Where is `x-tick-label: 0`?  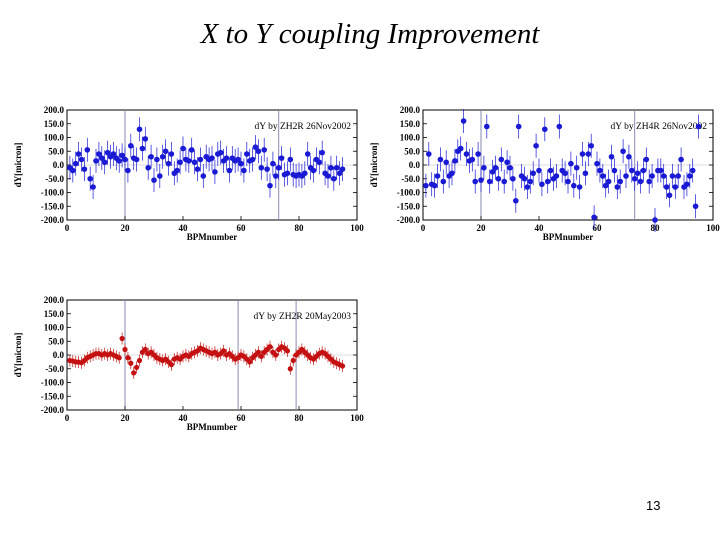
x-tick-label: 0 is located at coordinates (67, 228).